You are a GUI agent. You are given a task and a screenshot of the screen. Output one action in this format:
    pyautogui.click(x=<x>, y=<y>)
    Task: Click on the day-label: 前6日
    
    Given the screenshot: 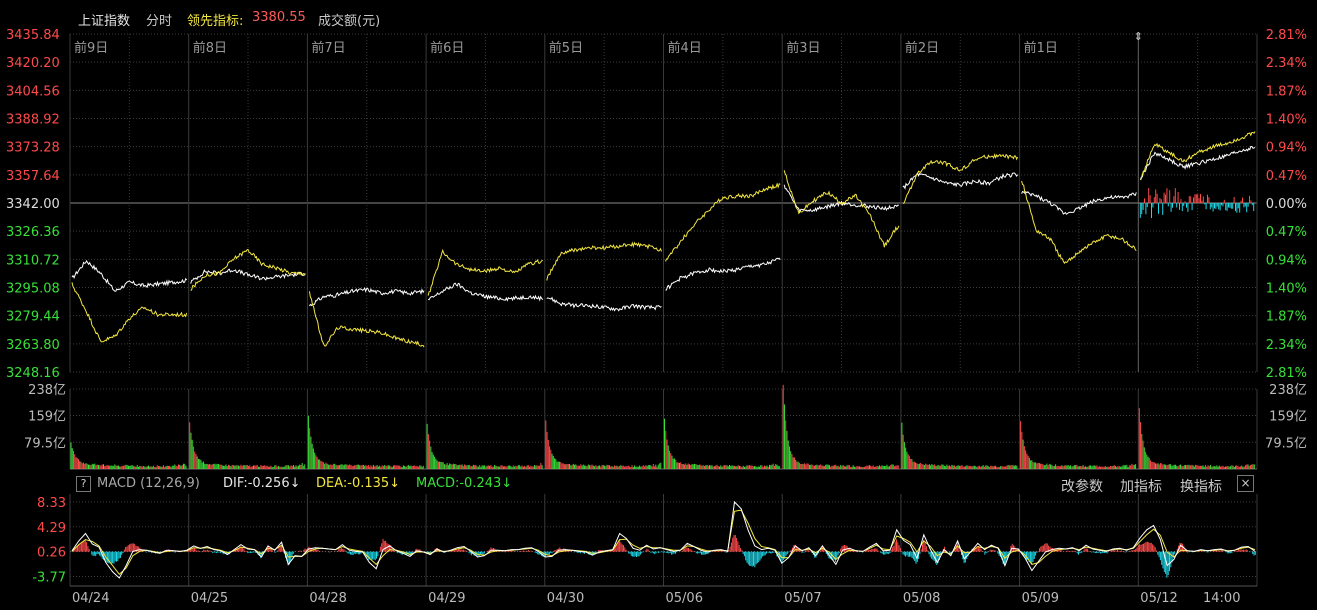 What is the action you would take?
    pyautogui.click(x=447, y=48)
    